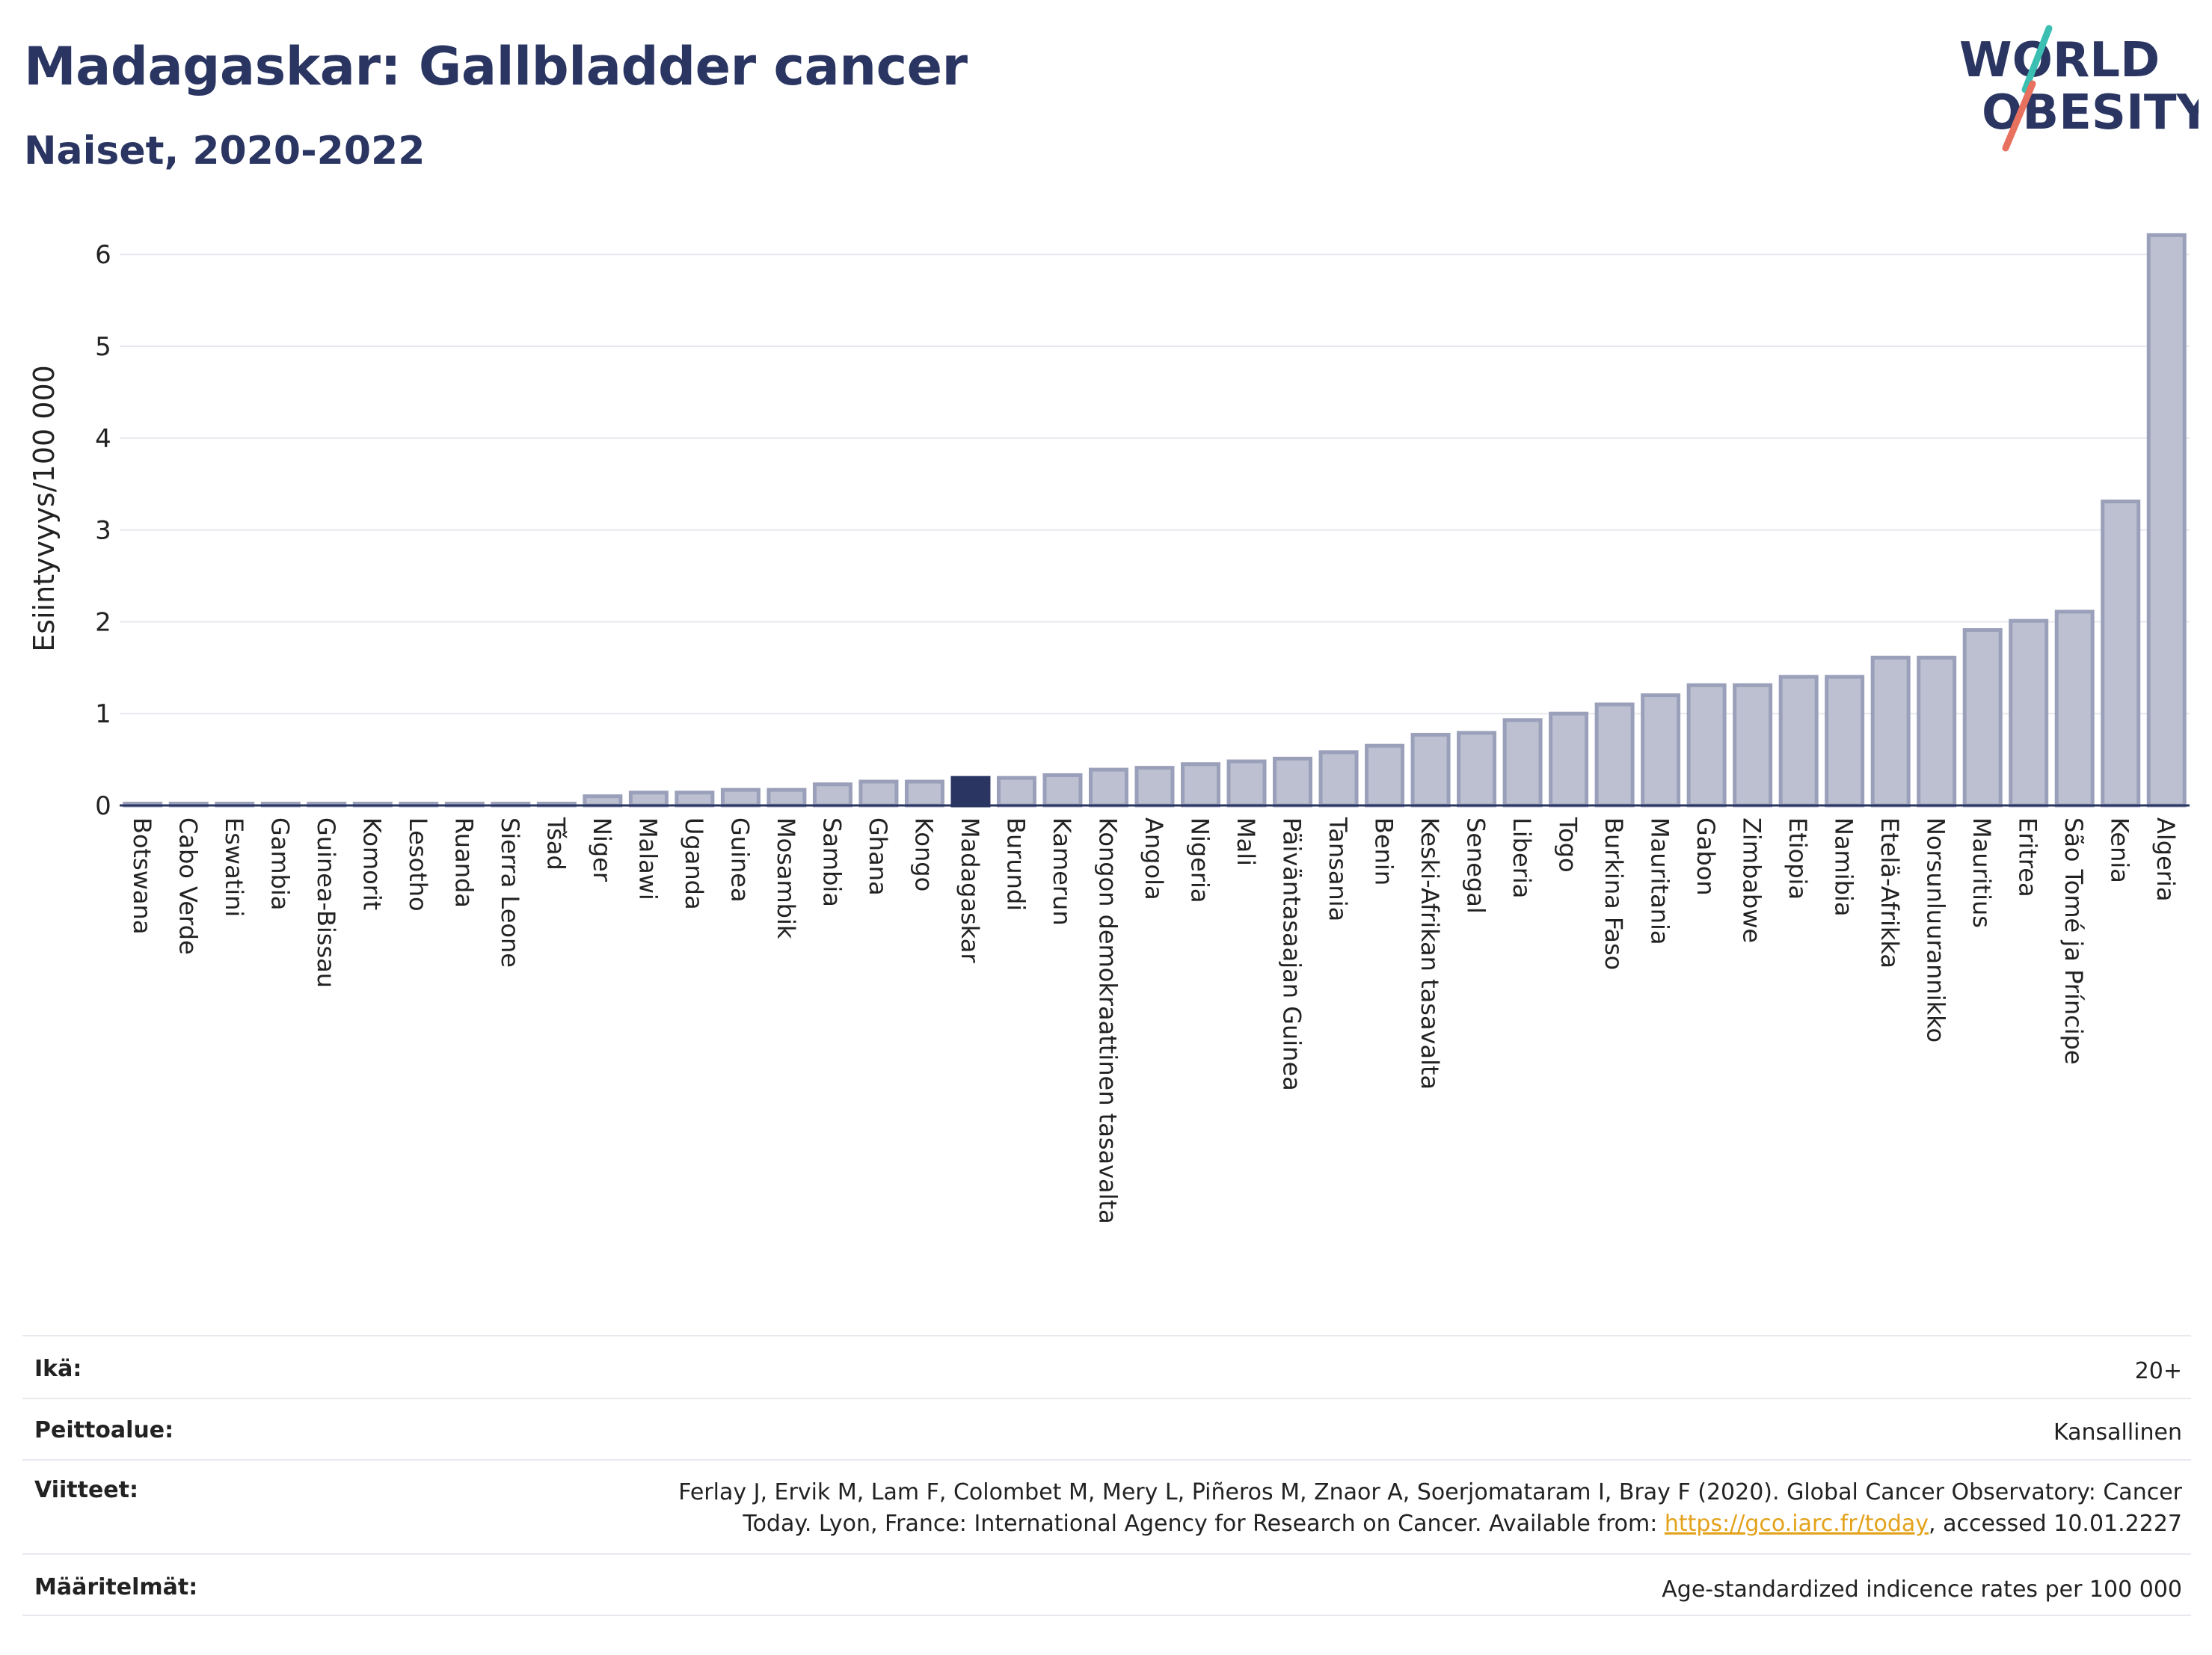 The width and height of the screenshot is (2212, 1655). What do you see at coordinates (2028, 857) in the screenshot?
I see `x-tick-label: Eritrea` at bounding box center [2028, 857].